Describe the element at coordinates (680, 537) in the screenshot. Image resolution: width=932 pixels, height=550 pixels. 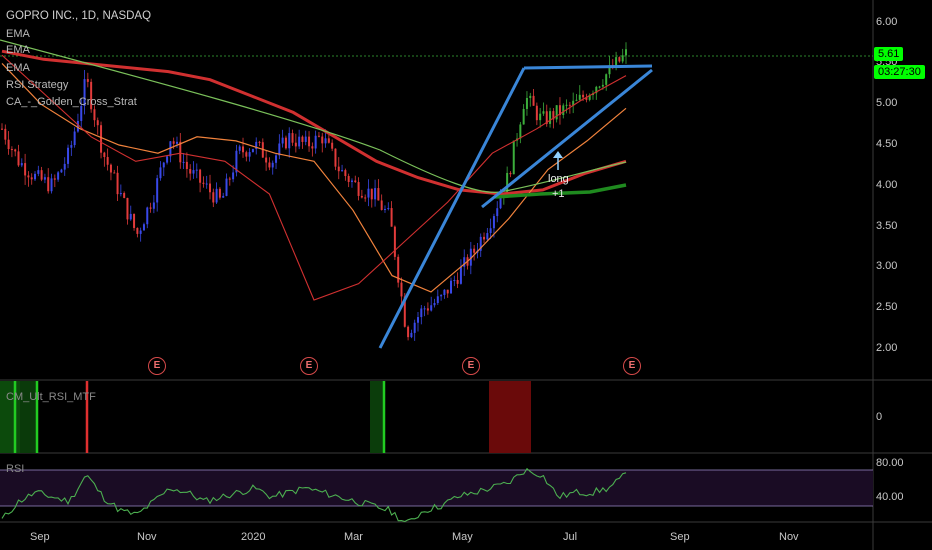
I see `x-axis-tick: Sep` at that location.